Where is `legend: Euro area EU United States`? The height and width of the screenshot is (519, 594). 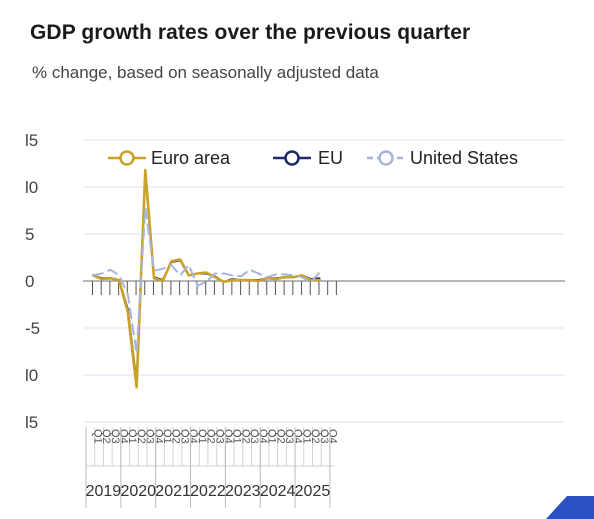 legend: Euro area EU United States is located at coordinates (313, 158).